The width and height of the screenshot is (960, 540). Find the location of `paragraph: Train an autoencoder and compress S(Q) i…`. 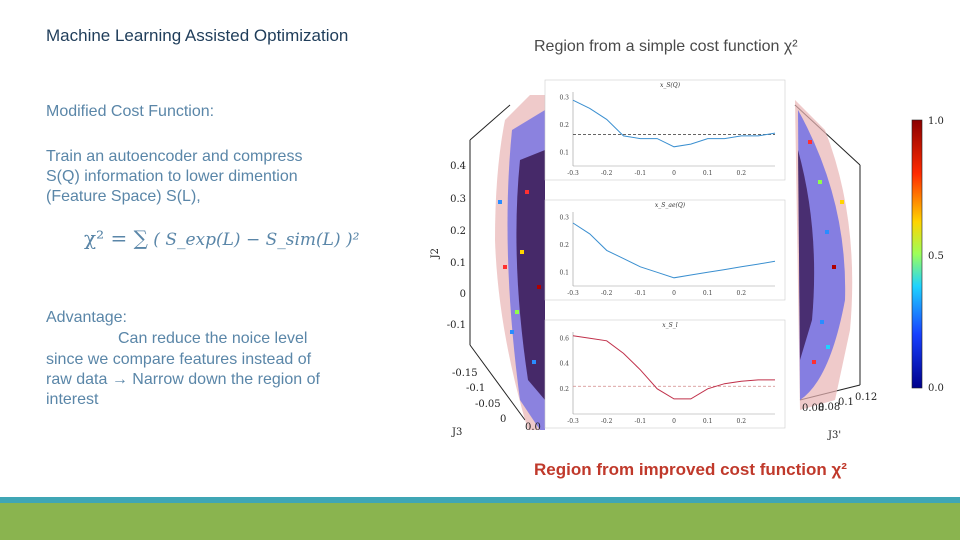

paragraph: Train an autoencoder and compress S(Q) i… is located at coordinates (174, 177).